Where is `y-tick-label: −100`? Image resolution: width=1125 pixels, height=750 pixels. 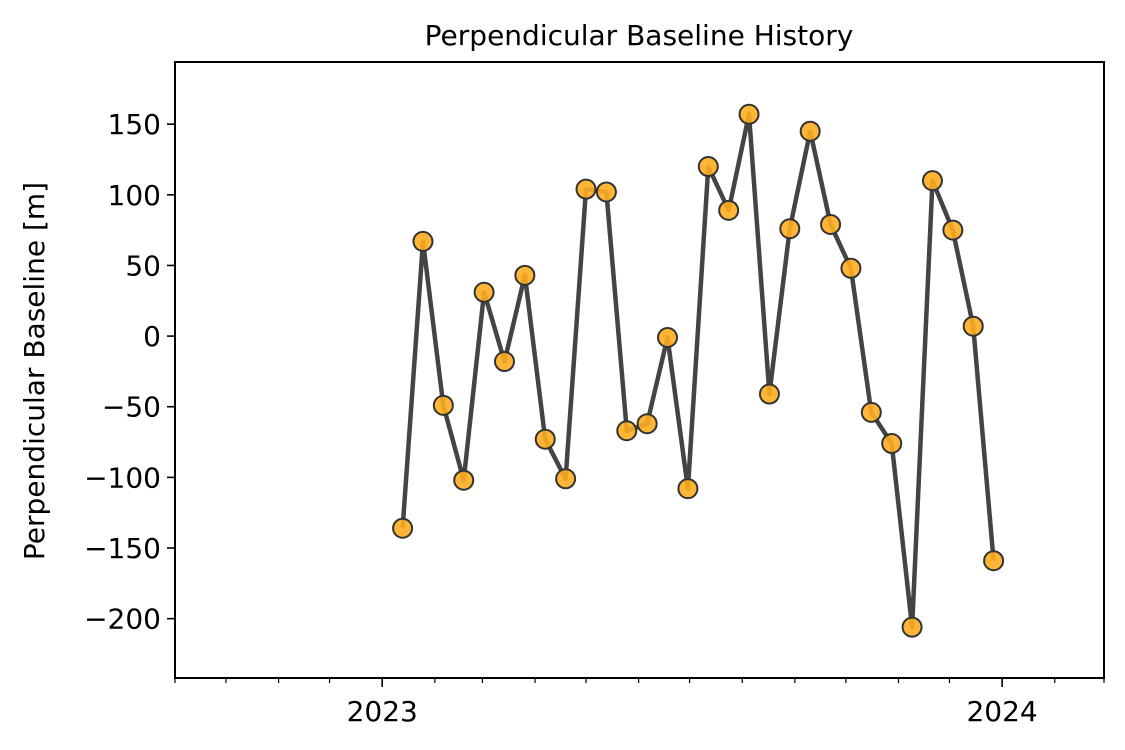
y-tick-label: −100 is located at coordinates (122, 477).